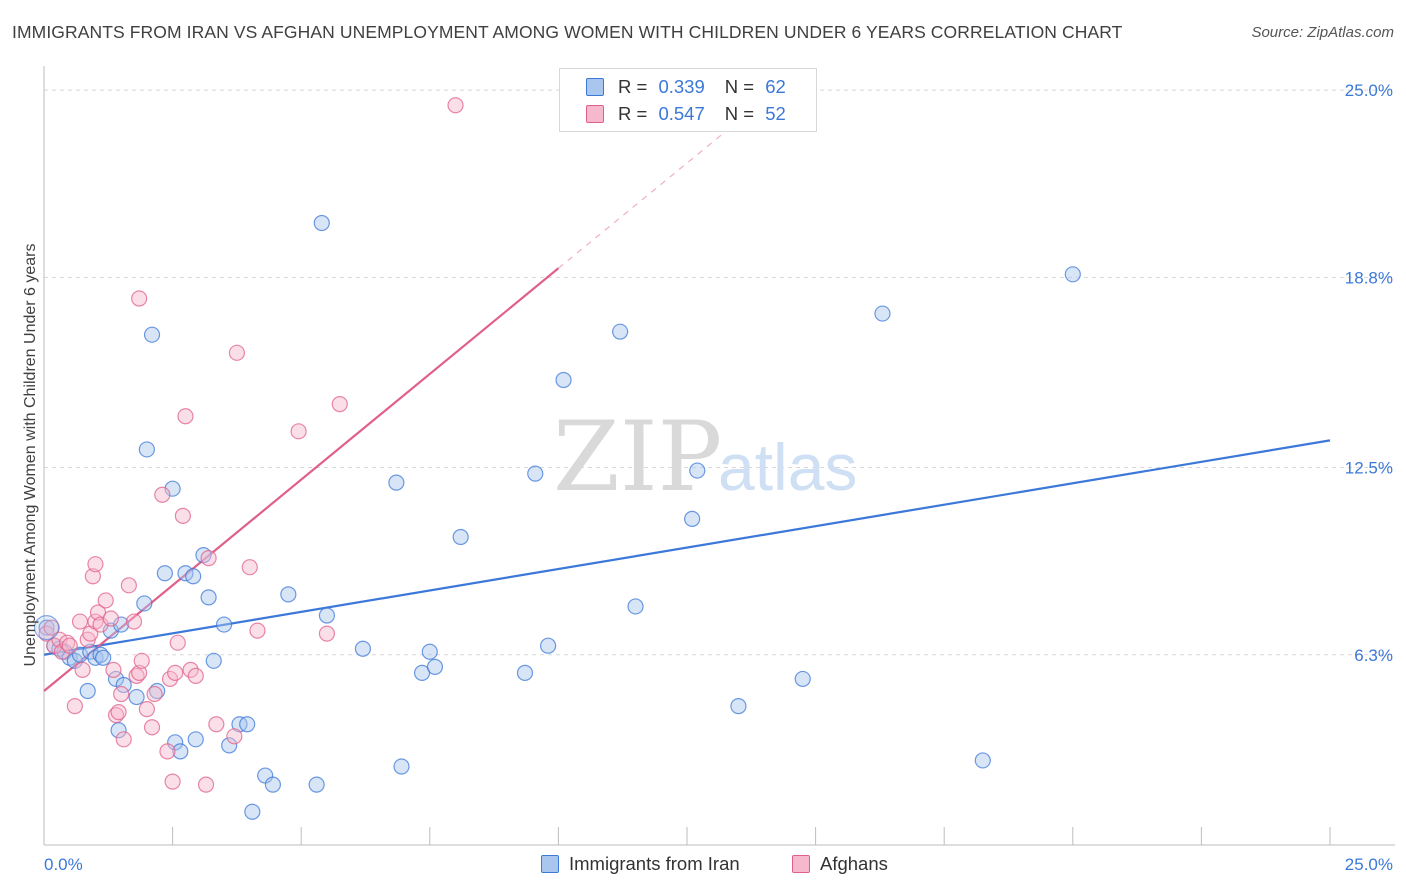 This screenshot has height=892, width=1406. What do you see at coordinates (595, 114) in the screenshot?
I see `legend-swatch-afghans` at bounding box center [595, 114].